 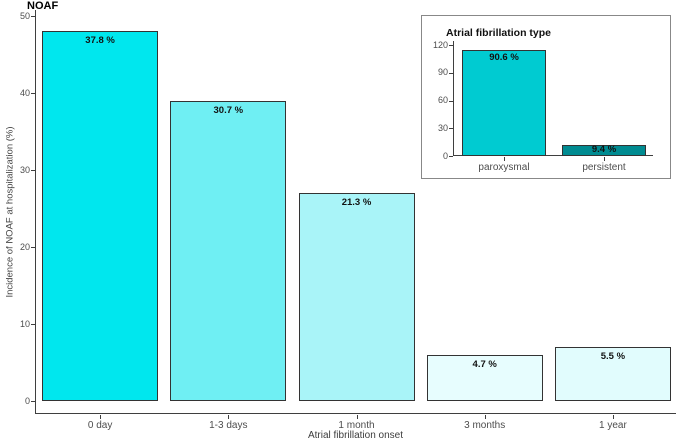 I want to click on bar-0-day, so click(x=100, y=216).